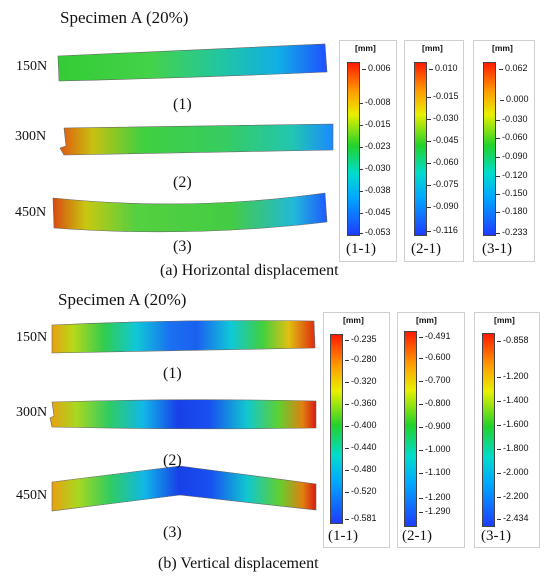 The image size is (550, 581). I want to click on scale-tick: -0.280, so click(361, 359).